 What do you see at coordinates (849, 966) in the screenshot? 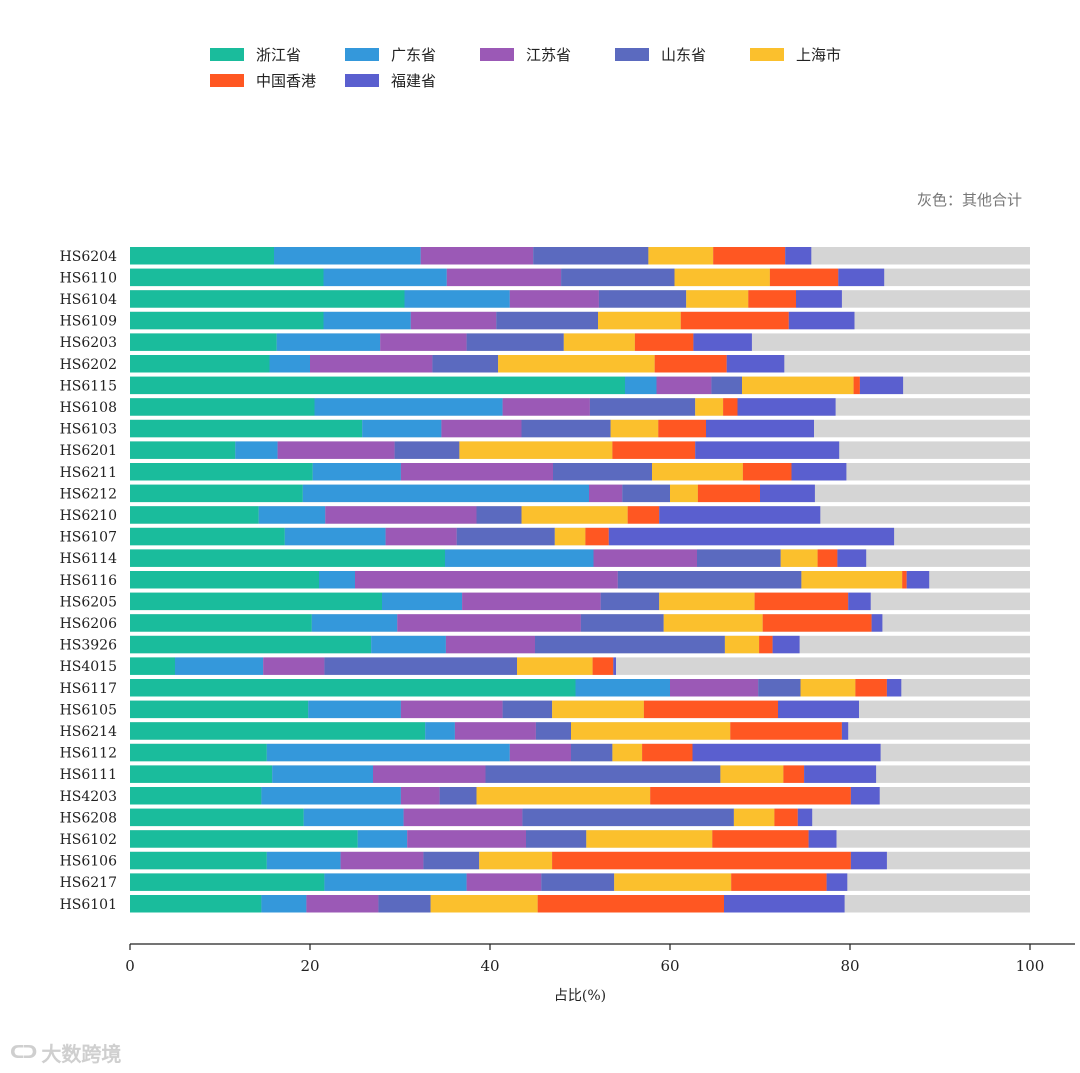
I see `x-tick-label: 80` at bounding box center [849, 966].